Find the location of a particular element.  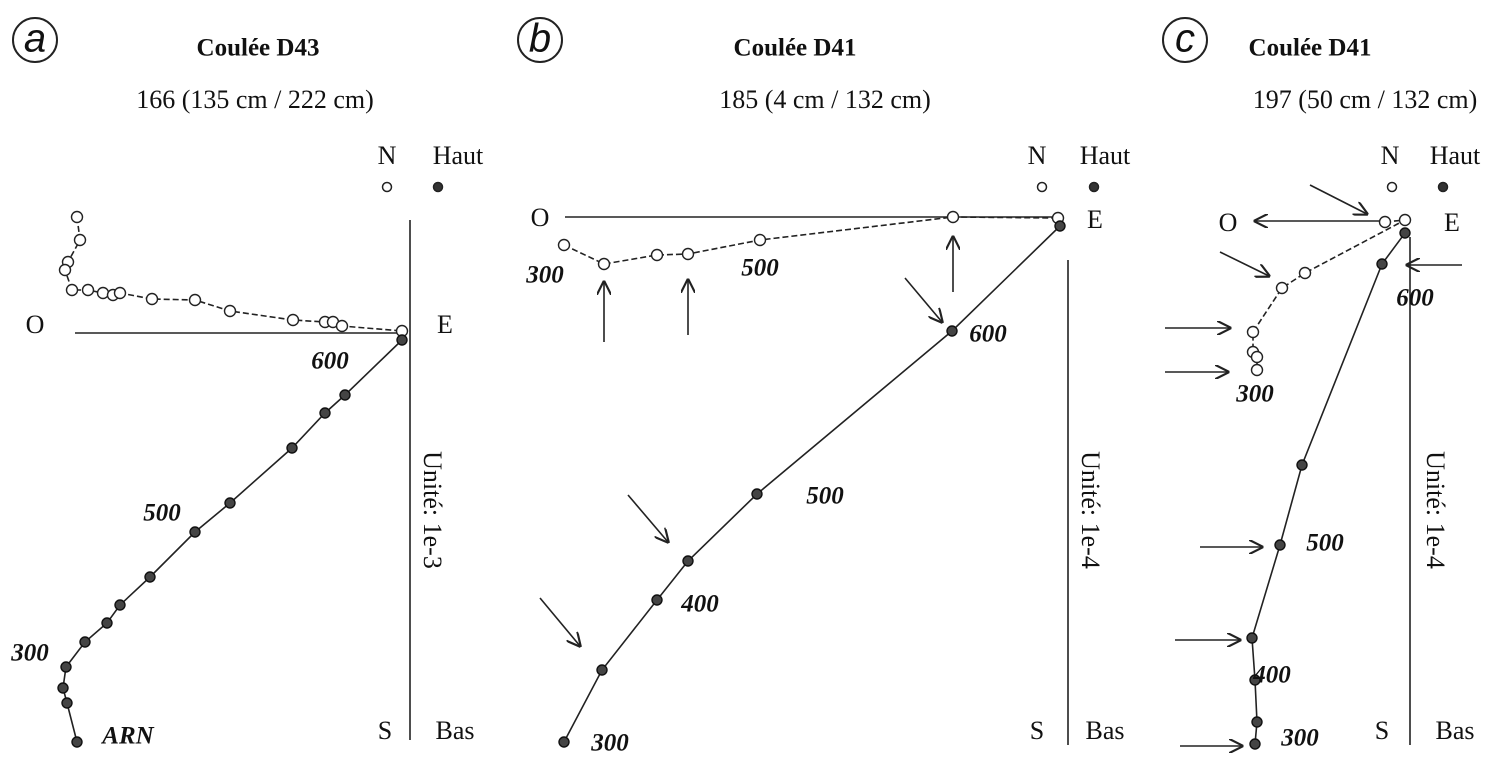

panel-subtitle: 166 (135 cm / 222 cm) is located at coordinates (255, 99).